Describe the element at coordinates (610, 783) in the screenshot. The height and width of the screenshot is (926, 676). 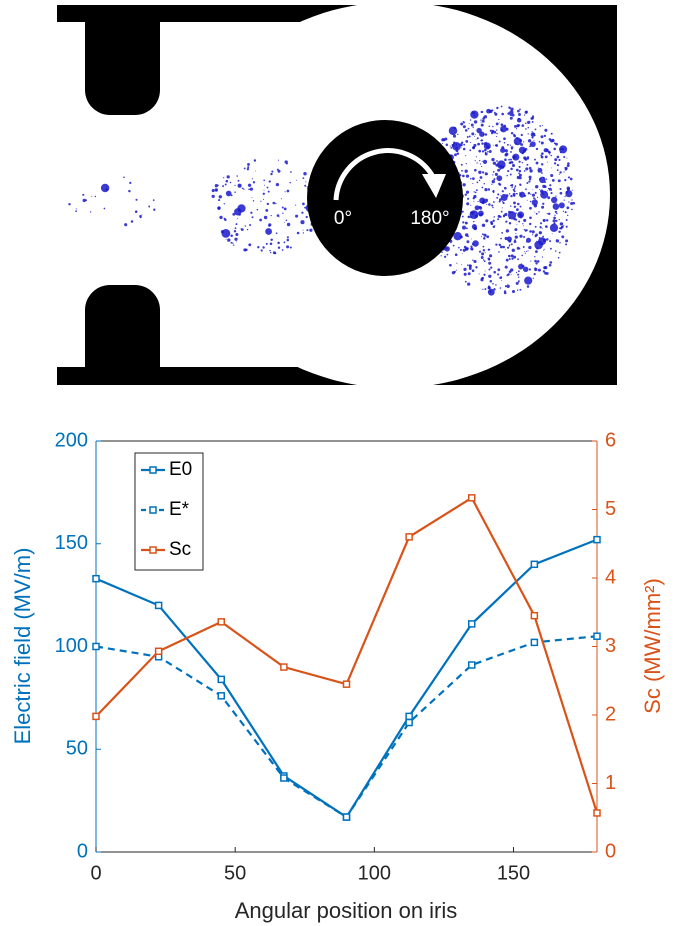
I see `y2-tick-label: 1` at that location.